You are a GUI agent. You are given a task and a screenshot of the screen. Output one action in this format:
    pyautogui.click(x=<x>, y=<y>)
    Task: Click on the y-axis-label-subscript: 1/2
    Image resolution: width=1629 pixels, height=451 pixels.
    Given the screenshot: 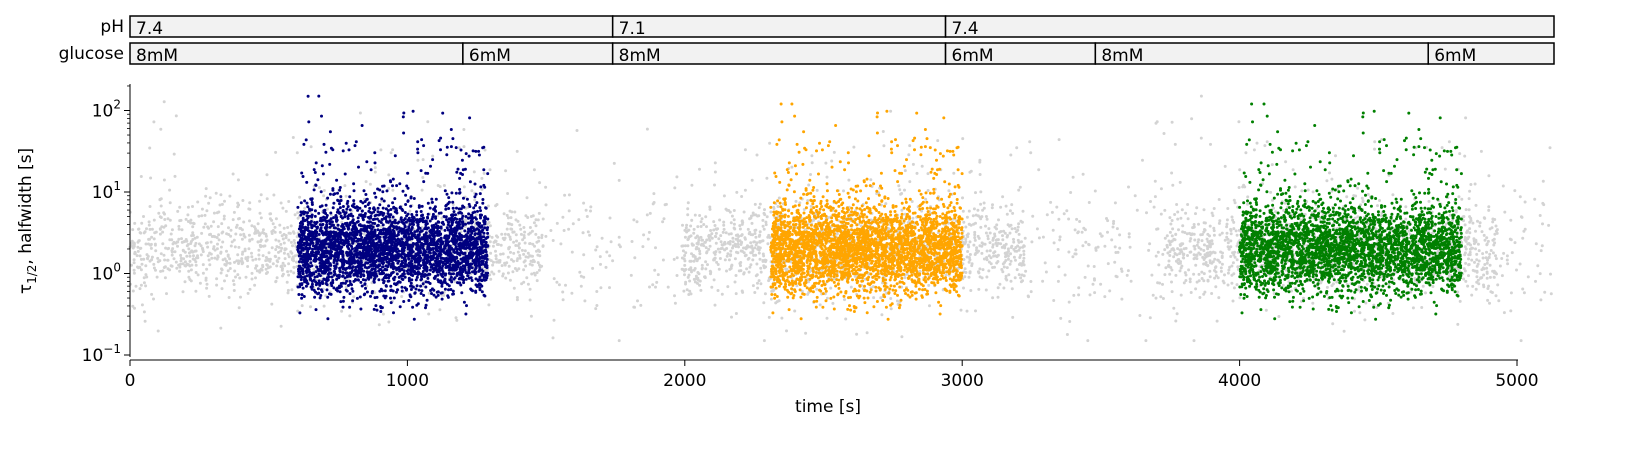 What is the action you would take?
    pyautogui.click(x=32, y=274)
    